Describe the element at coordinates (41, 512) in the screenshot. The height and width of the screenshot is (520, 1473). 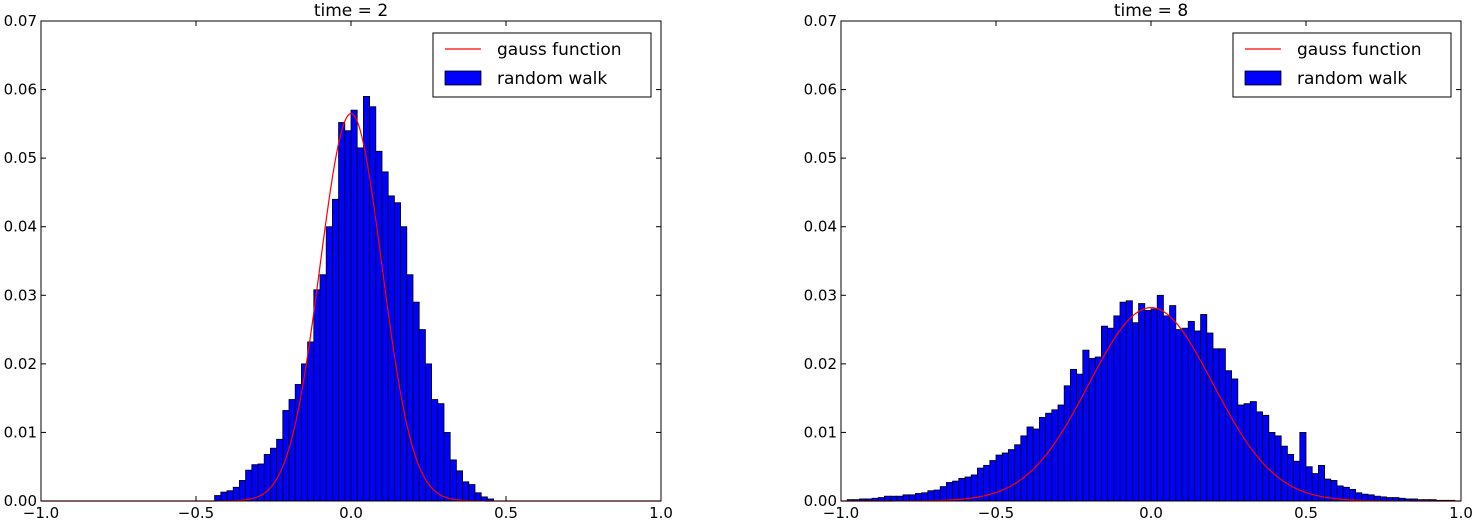
I see `x-tick-label: −1.0` at that location.